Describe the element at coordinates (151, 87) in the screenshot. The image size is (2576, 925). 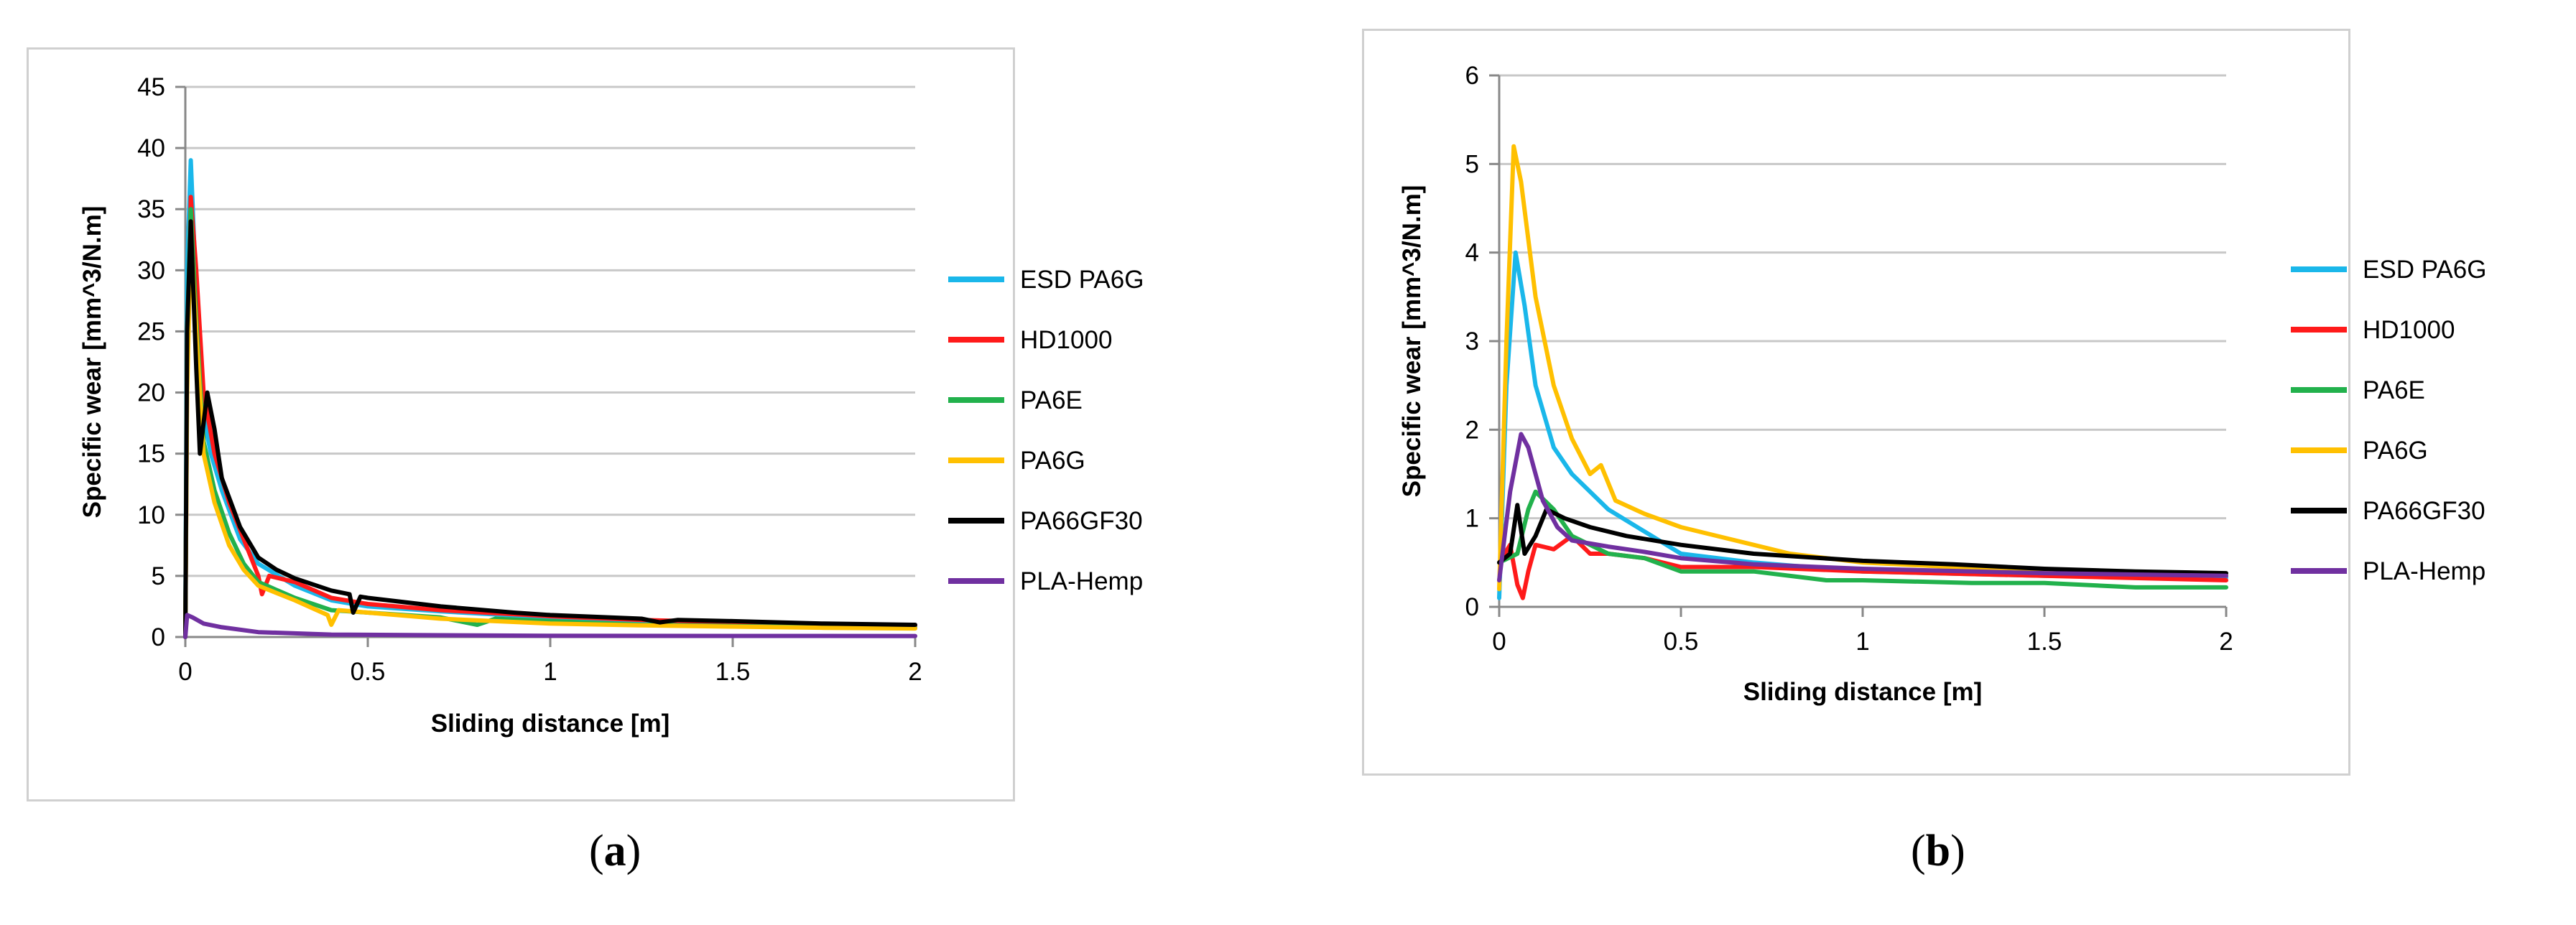
I see `y-tick-label-a-9: 45` at that location.